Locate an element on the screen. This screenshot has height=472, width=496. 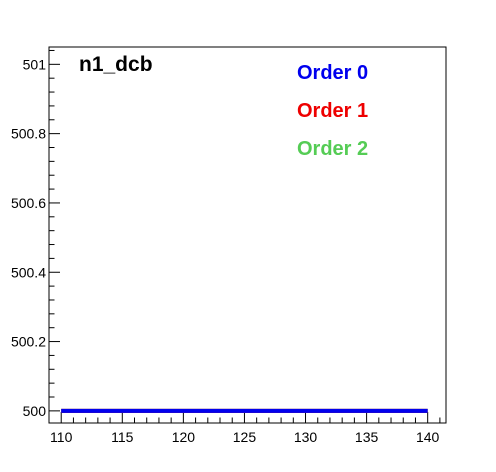
y-tick-label: 500.8 is located at coordinates (28, 134).